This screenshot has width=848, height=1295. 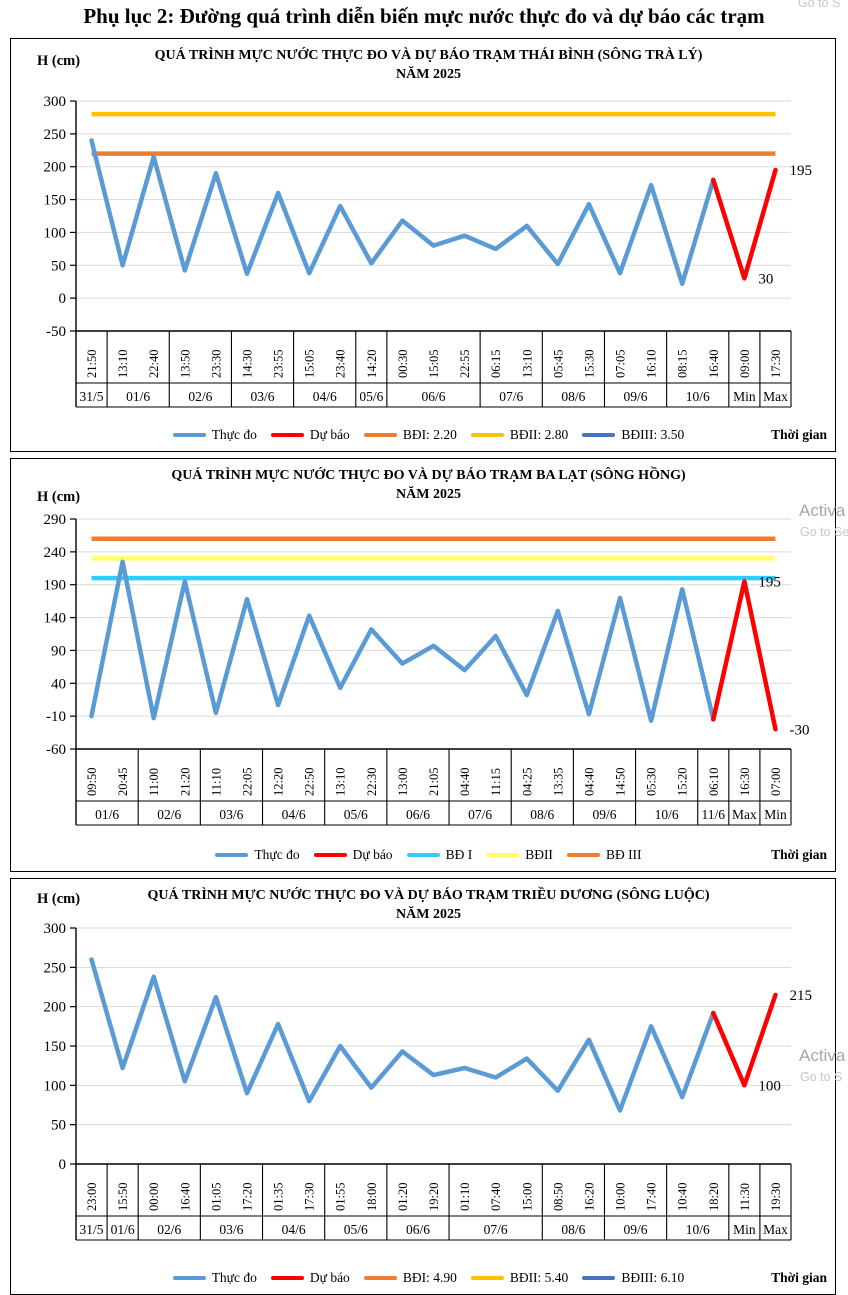 What do you see at coordinates (428, 74) in the screenshot?
I see `chart-subtitle: NĂM 2025` at bounding box center [428, 74].